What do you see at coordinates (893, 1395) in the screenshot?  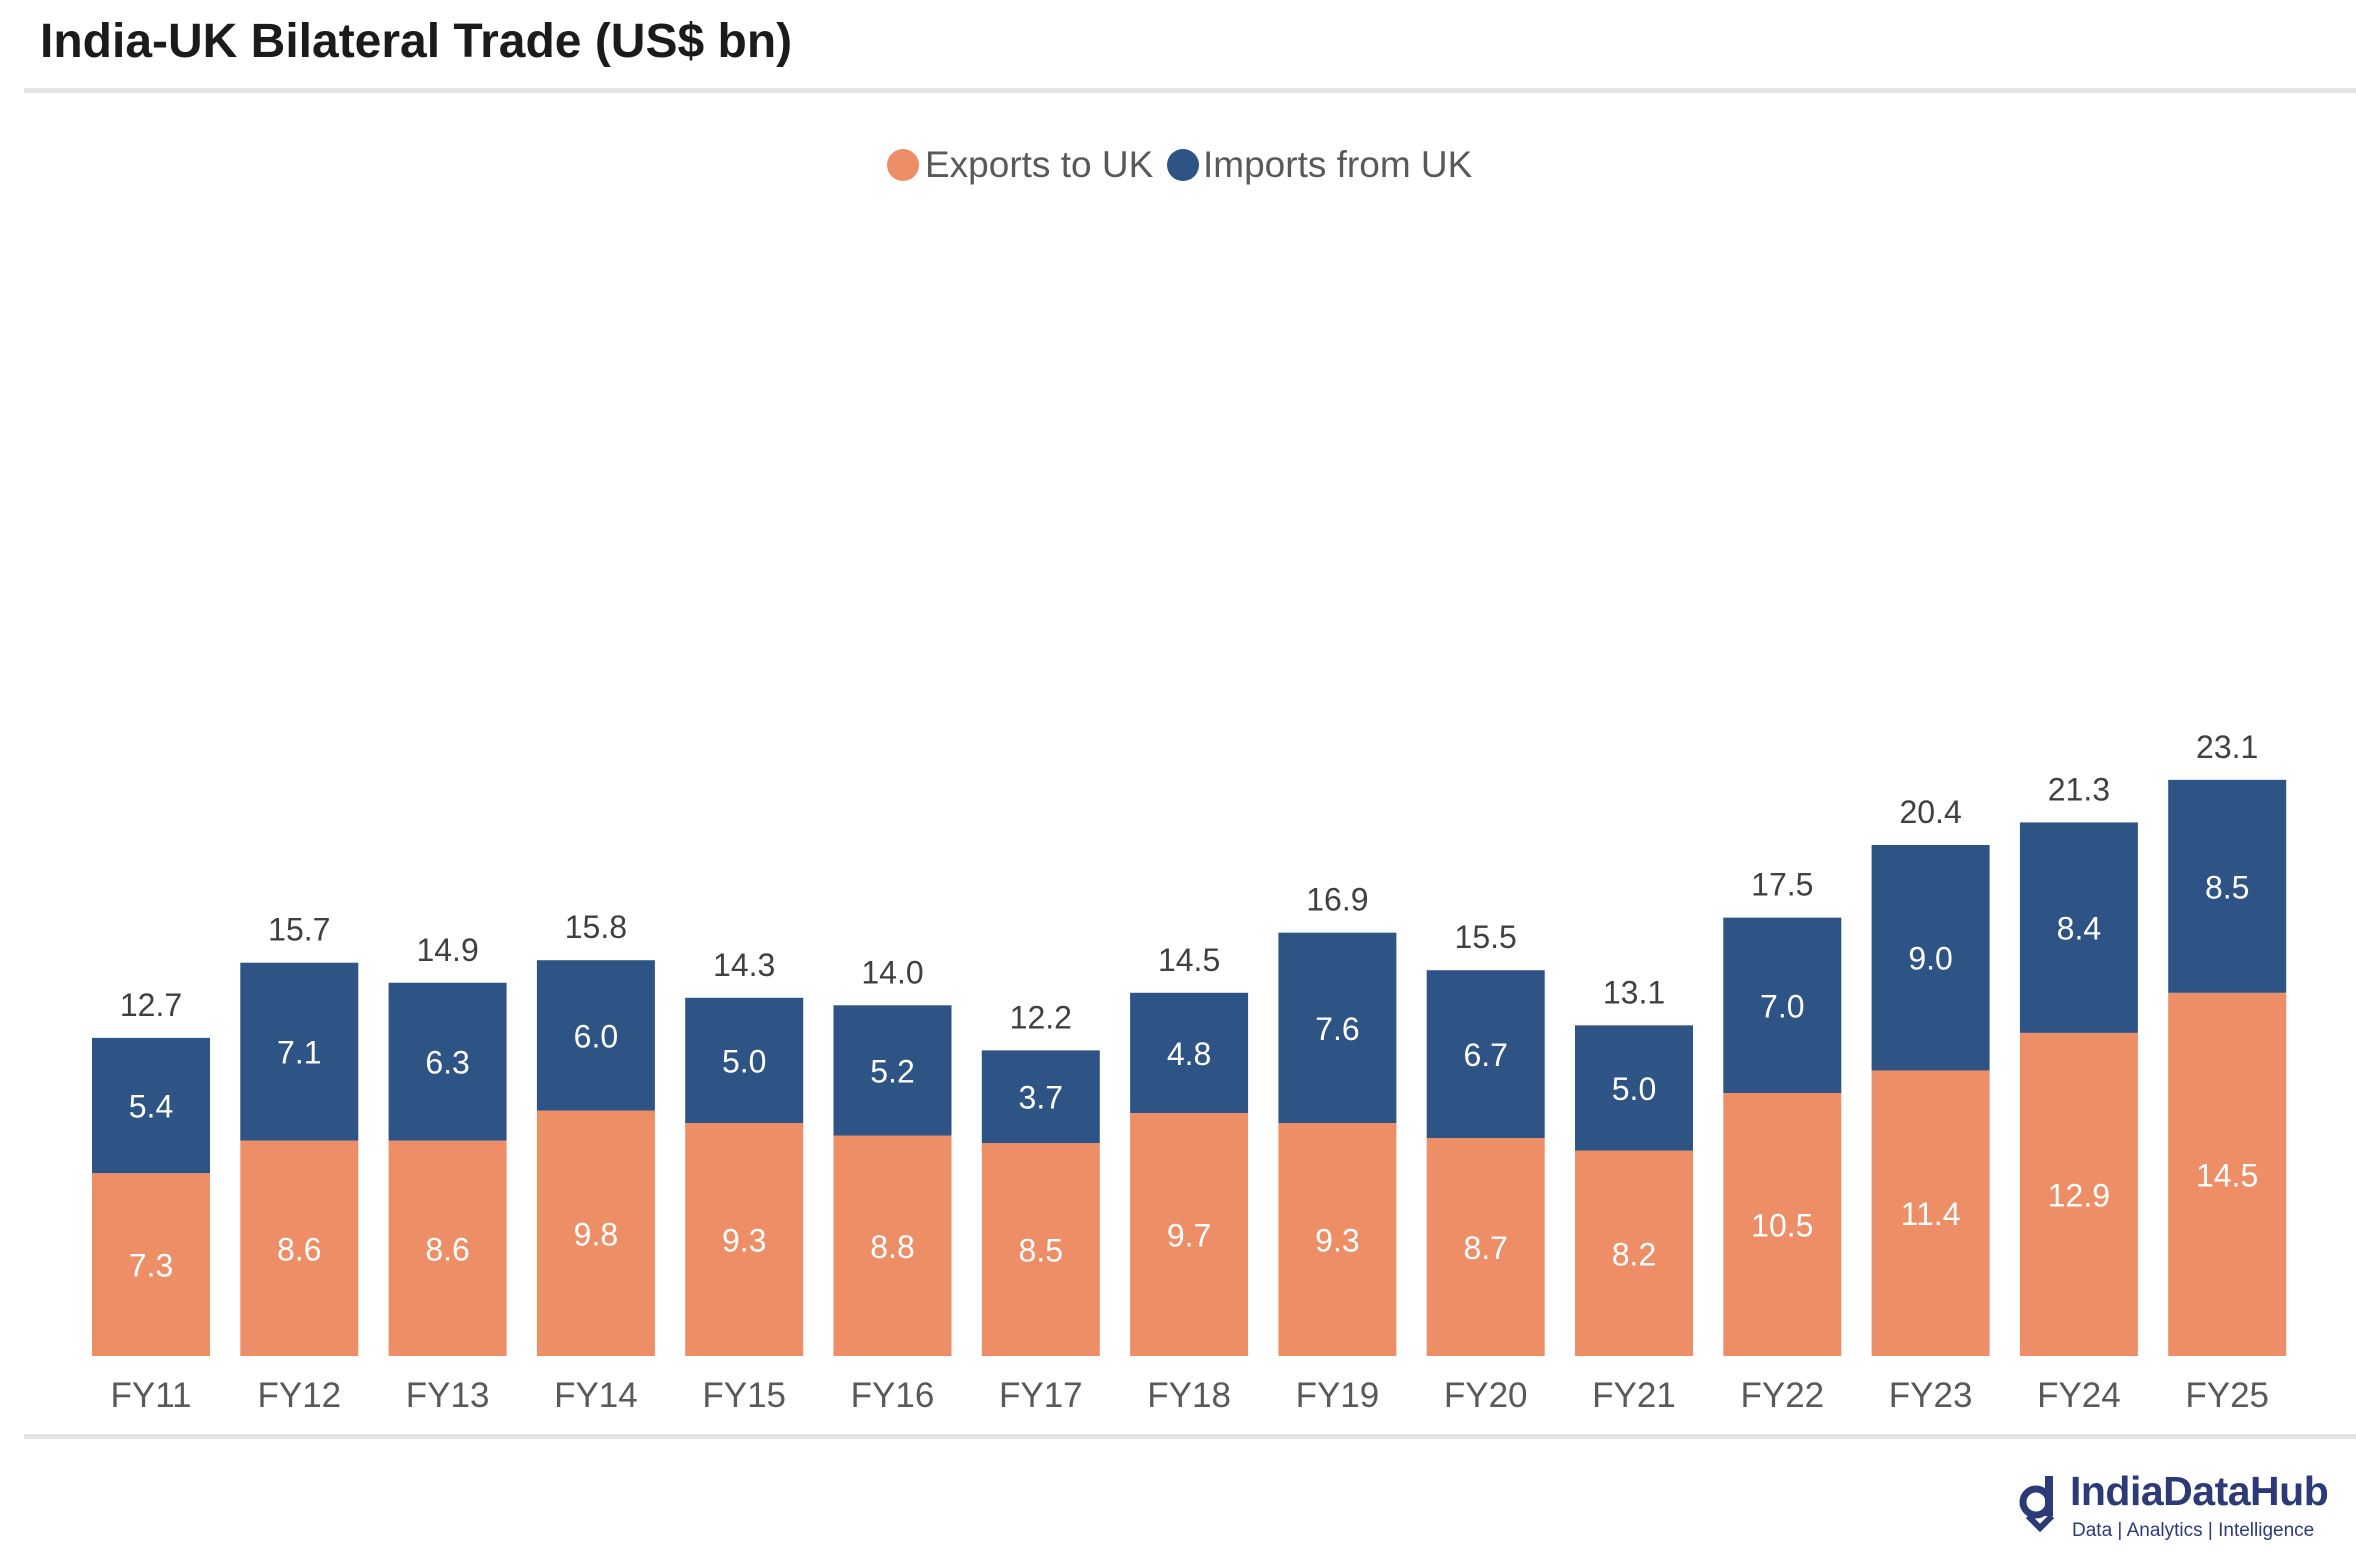 I see `x-tick-label: FY16` at bounding box center [893, 1395].